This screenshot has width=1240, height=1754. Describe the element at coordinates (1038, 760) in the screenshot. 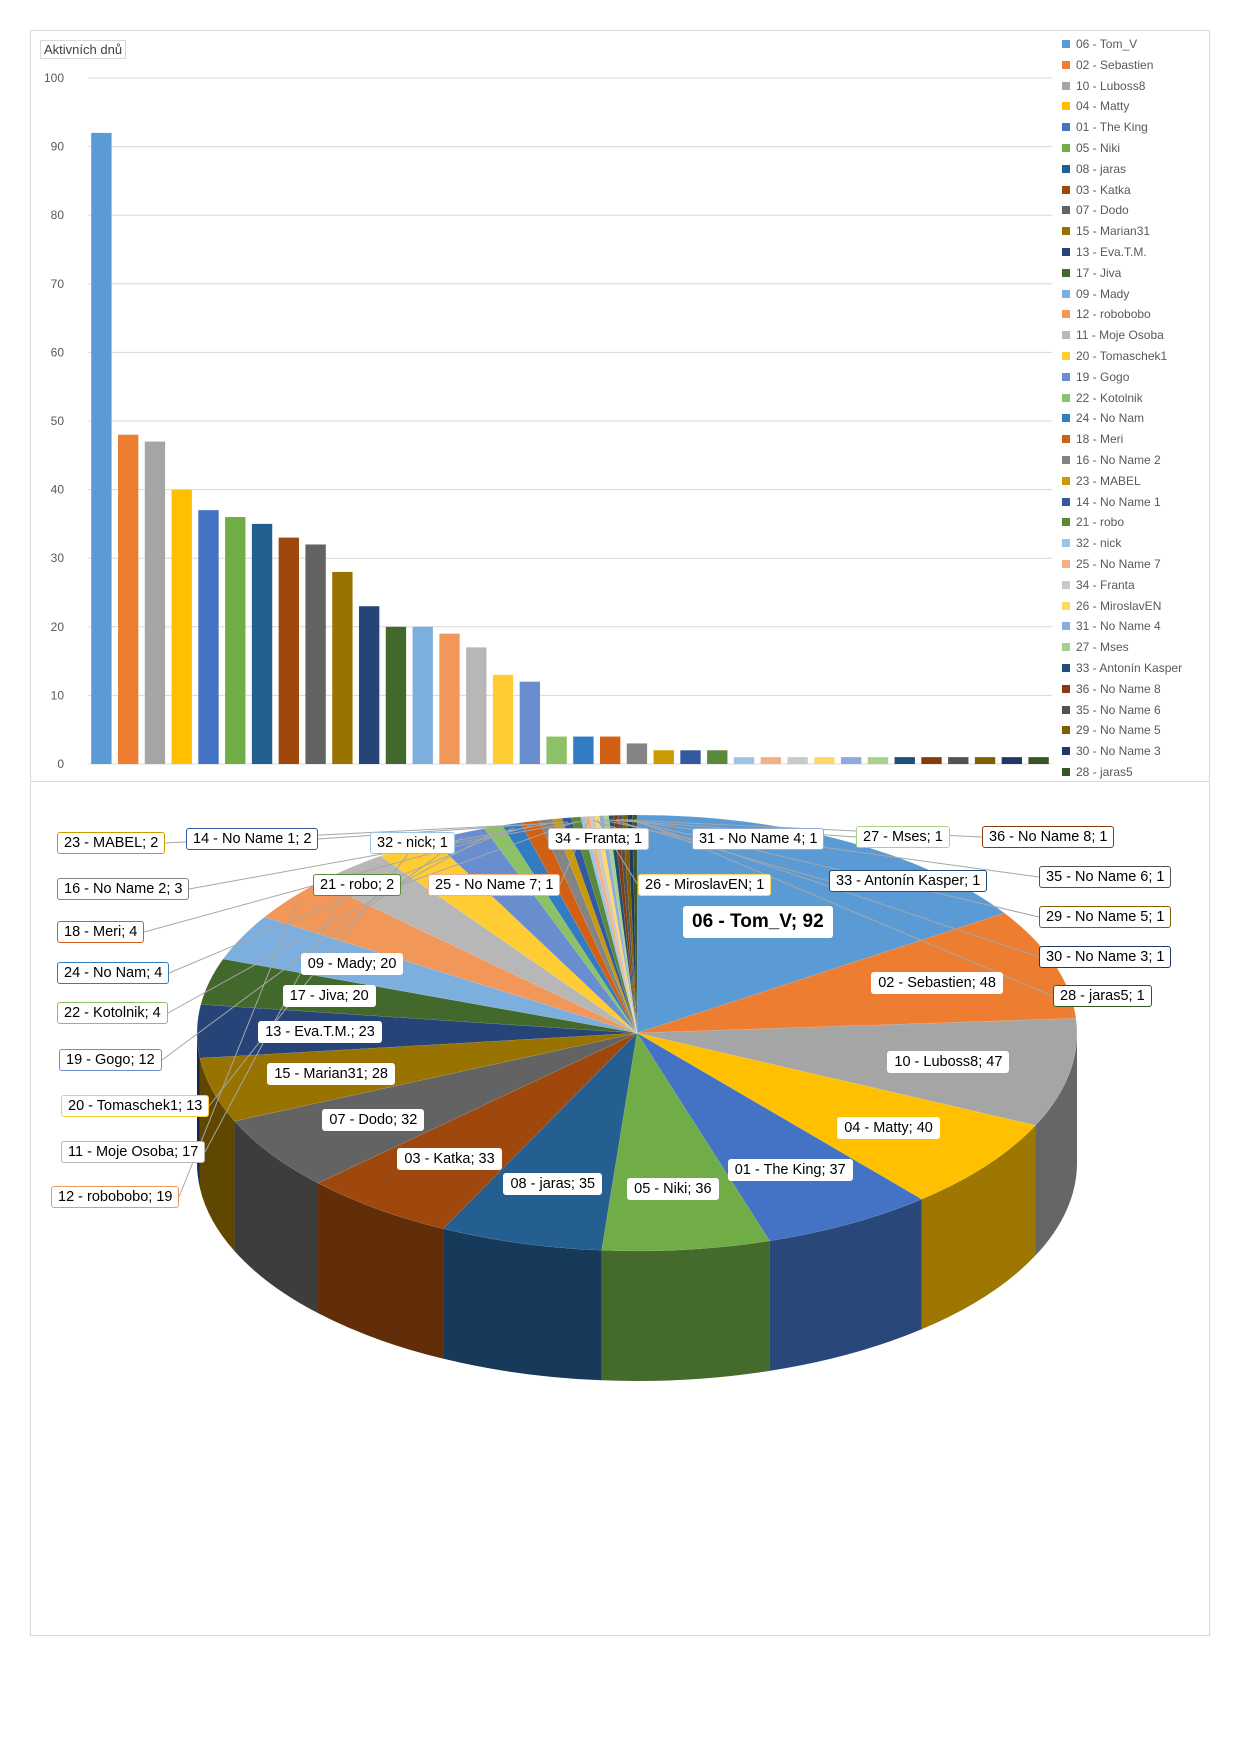

I see `bar-28-jaras5` at that location.